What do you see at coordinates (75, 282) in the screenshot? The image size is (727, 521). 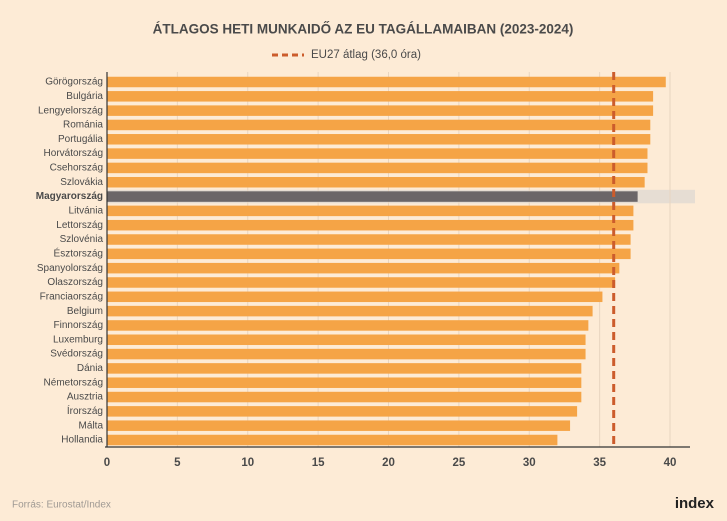 I see `y-tick-label: Olaszország` at bounding box center [75, 282].